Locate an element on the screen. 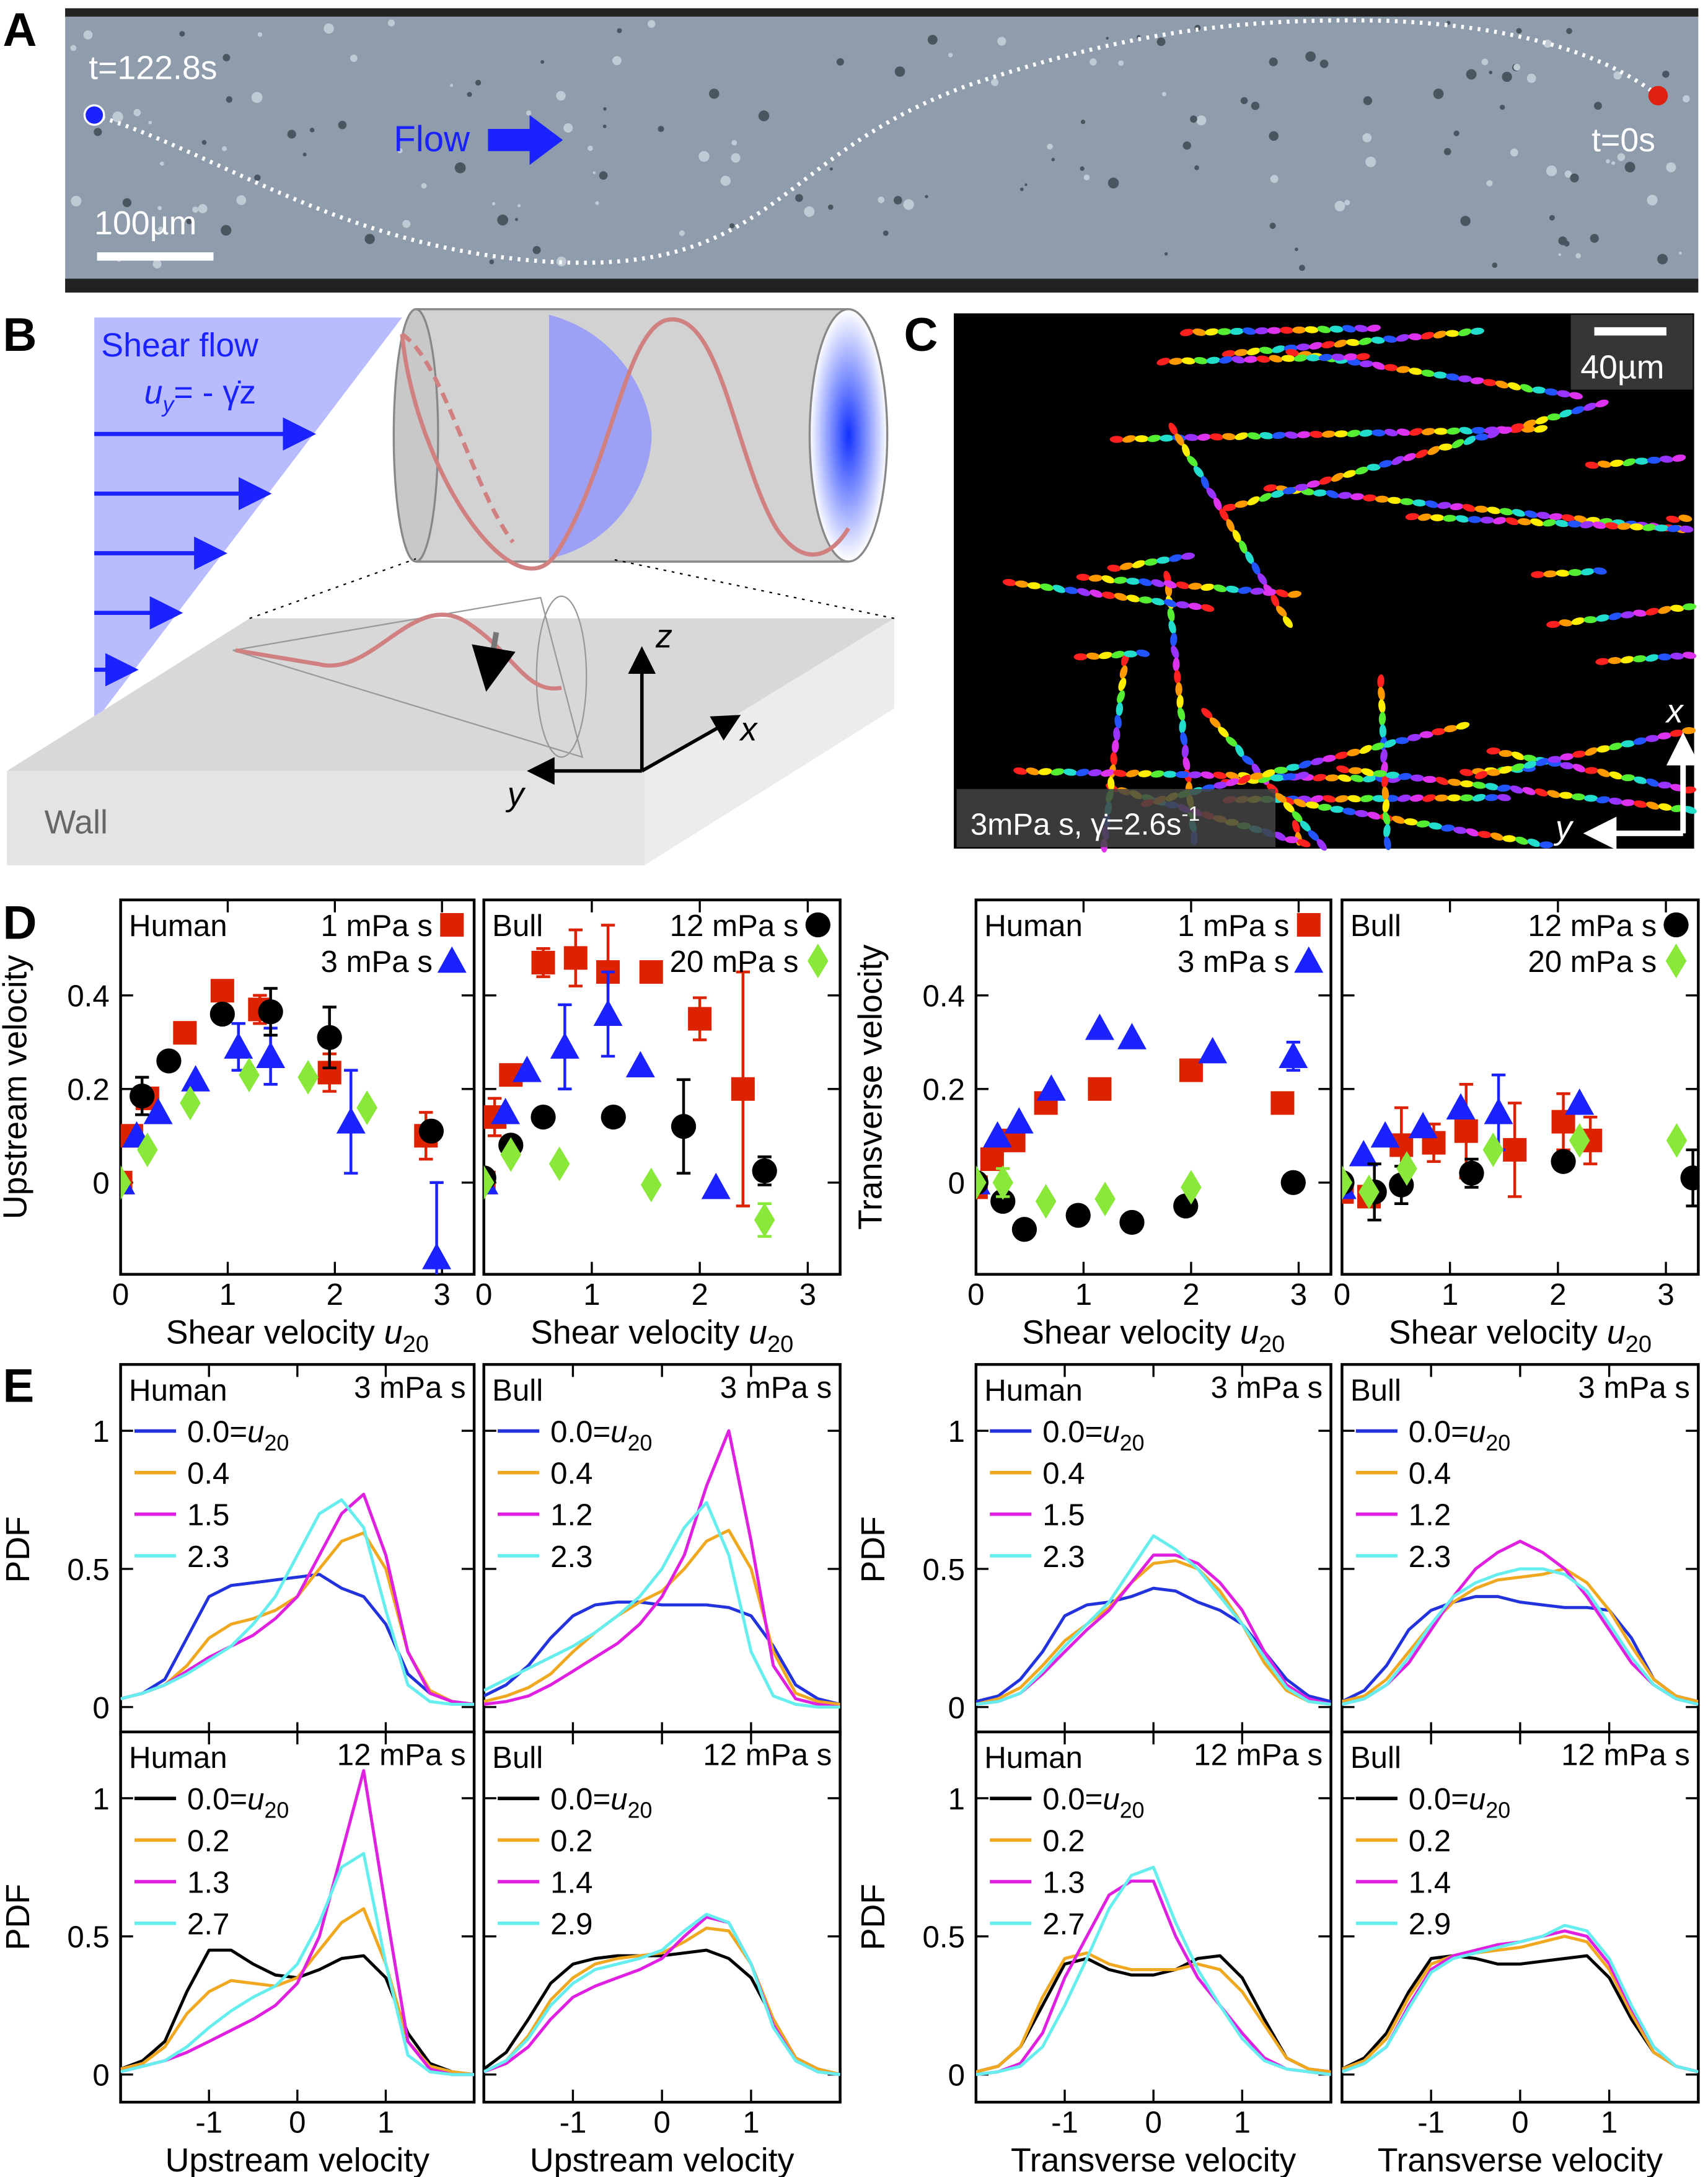 Image resolution: width=1708 pixels, height=2177 pixels. legend-label: 1.3 is located at coordinates (208, 1882).